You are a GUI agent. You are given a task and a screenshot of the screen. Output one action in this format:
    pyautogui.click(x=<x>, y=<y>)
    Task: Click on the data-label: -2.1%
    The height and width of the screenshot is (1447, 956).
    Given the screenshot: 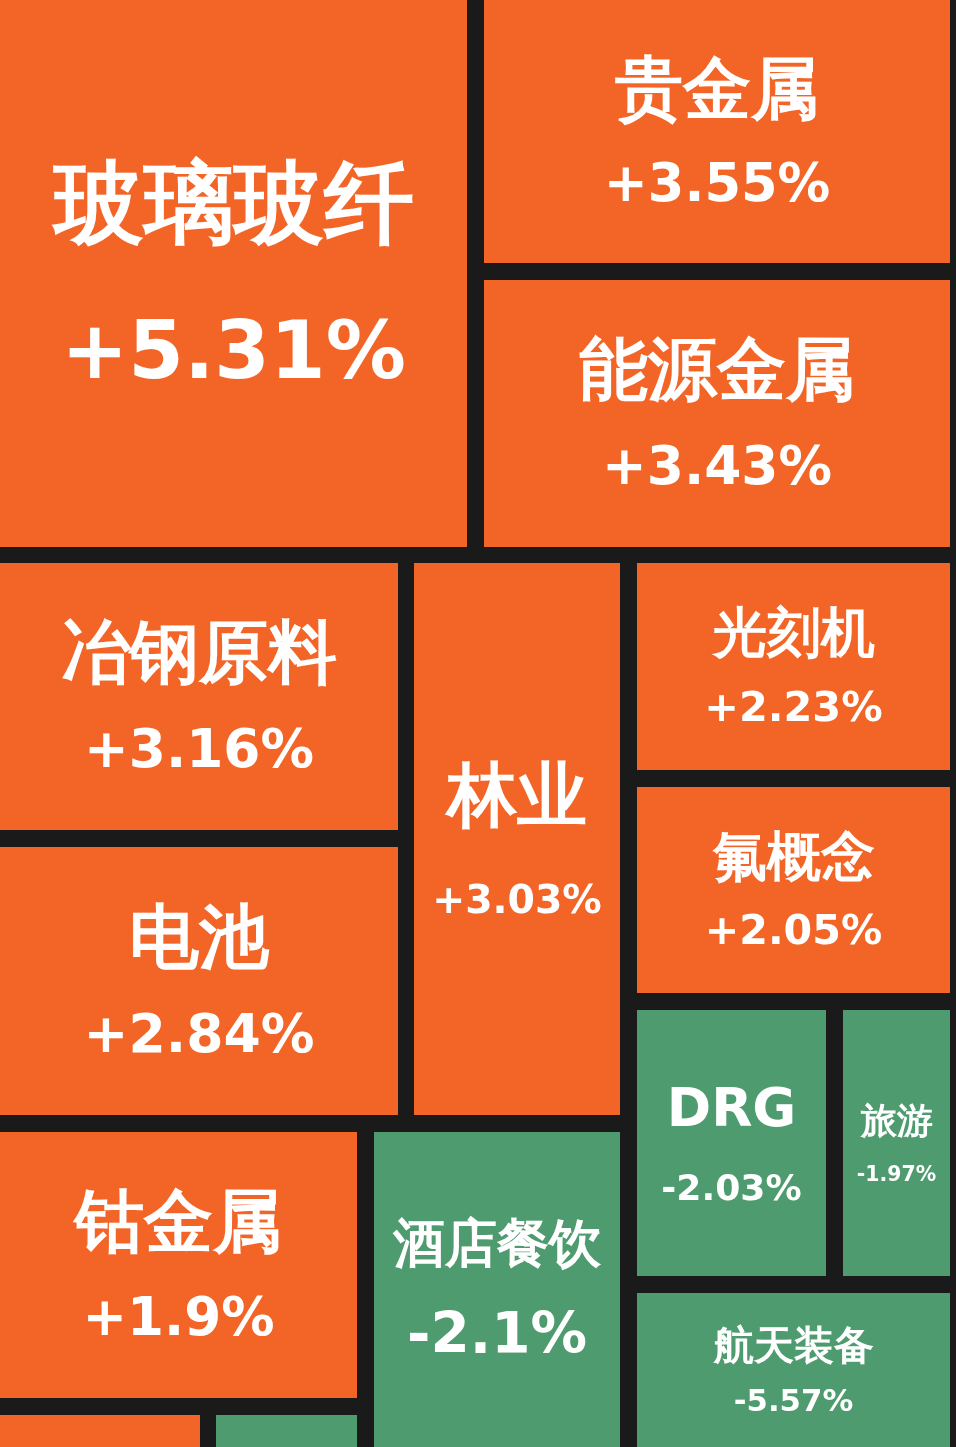 What is the action you would take?
    pyautogui.click(x=497, y=1334)
    